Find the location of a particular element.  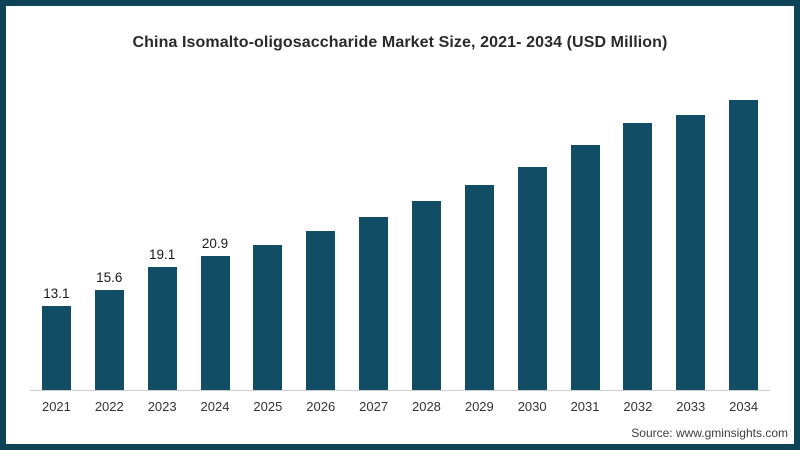

x-axis-tick-label: 2026 is located at coordinates (321, 406).